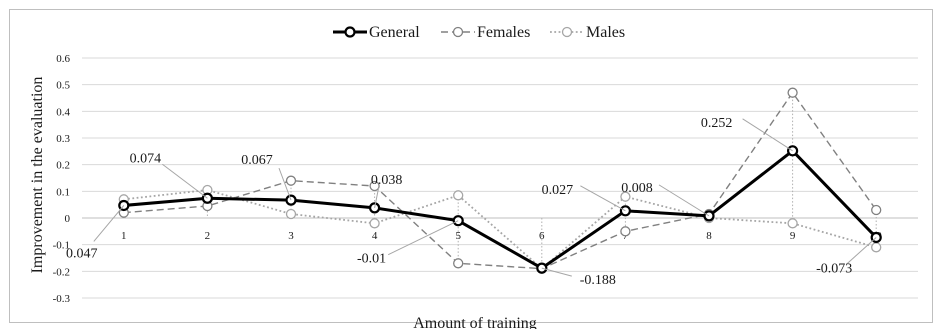 The height and width of the screenshot is (329, 943). Describe the element at coordinates (475, 322) in the screenshot. I see `x-axis-title: Amount of training` at that location.